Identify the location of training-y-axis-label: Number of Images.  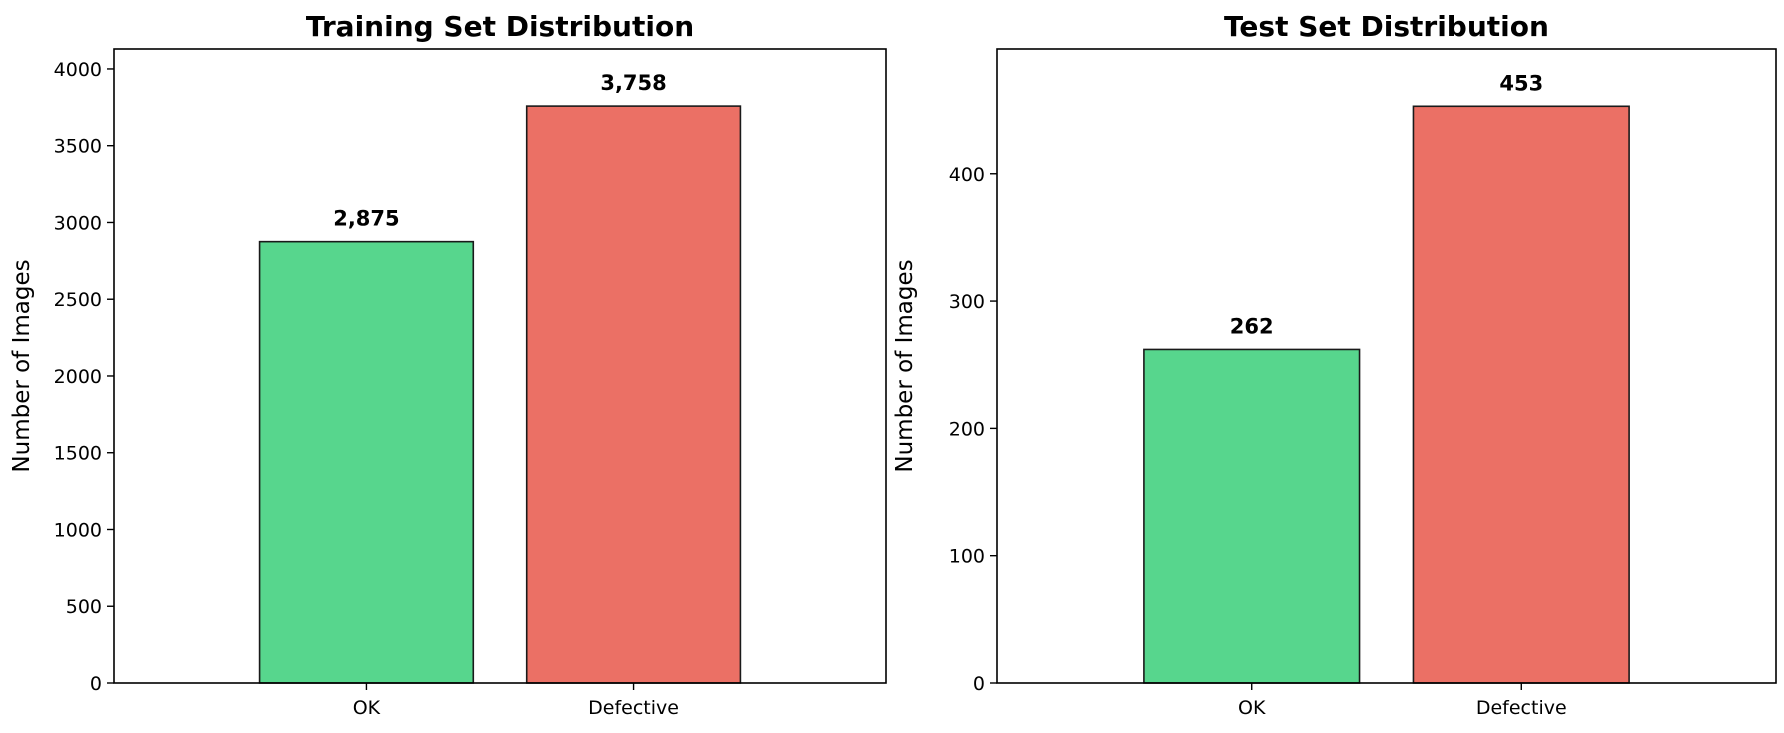
(22, 365).